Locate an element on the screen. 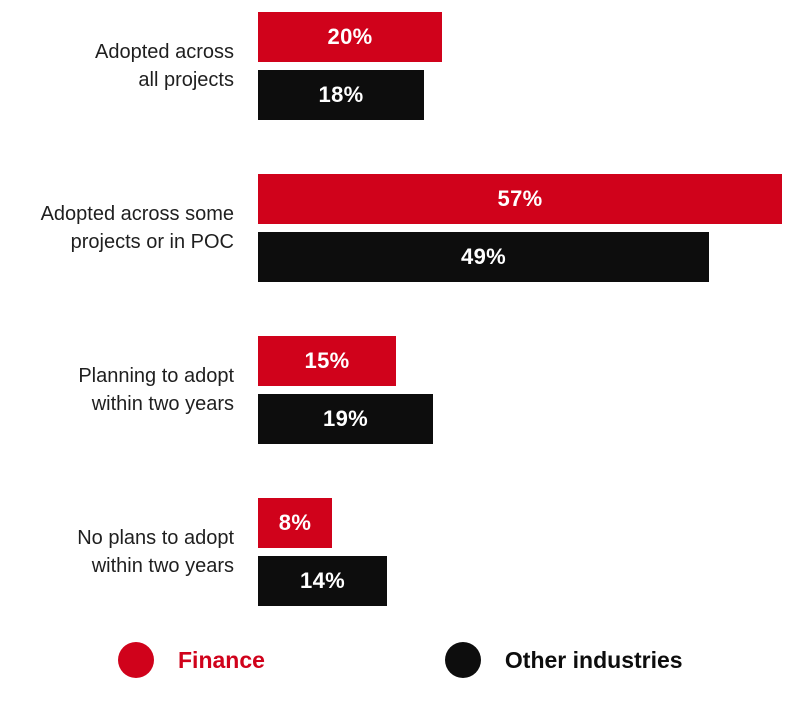 This screenshot has height=704, width=800. other-industries-value-label: 14% is located at coordinates (322, 580).